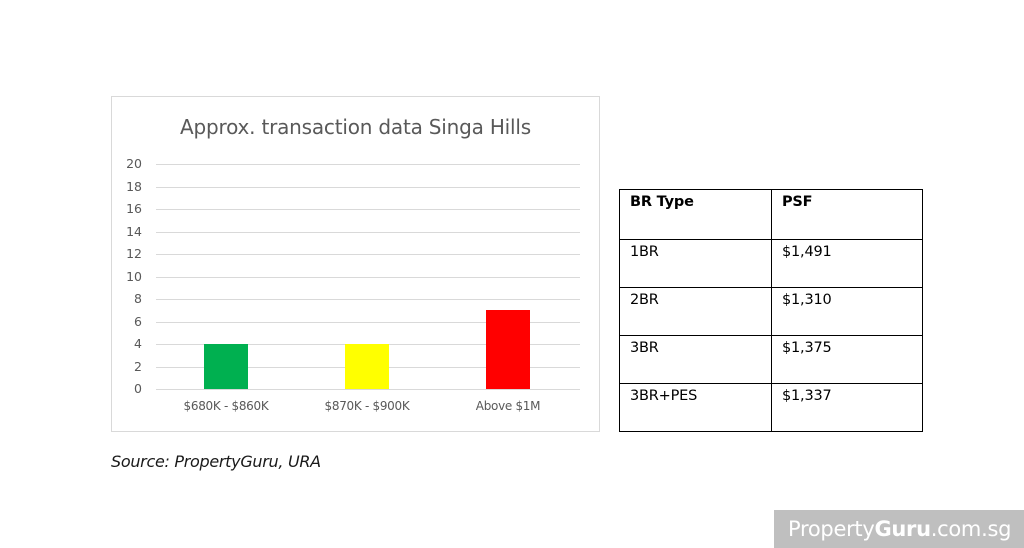 The image size is (1024, 548). What do you see at coordinates (134, 231) in the screenshot?
I see `y-tick-label: 14` at bounding box center [134, 231].